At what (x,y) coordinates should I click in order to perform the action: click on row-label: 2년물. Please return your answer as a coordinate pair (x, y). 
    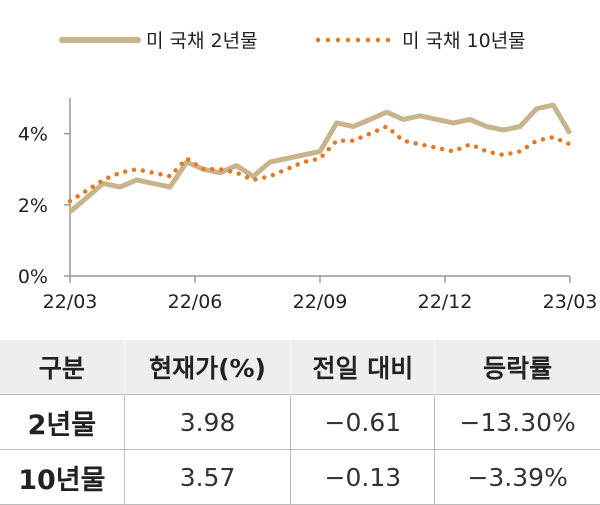
    Looking at the image, I should click on (62, 422).